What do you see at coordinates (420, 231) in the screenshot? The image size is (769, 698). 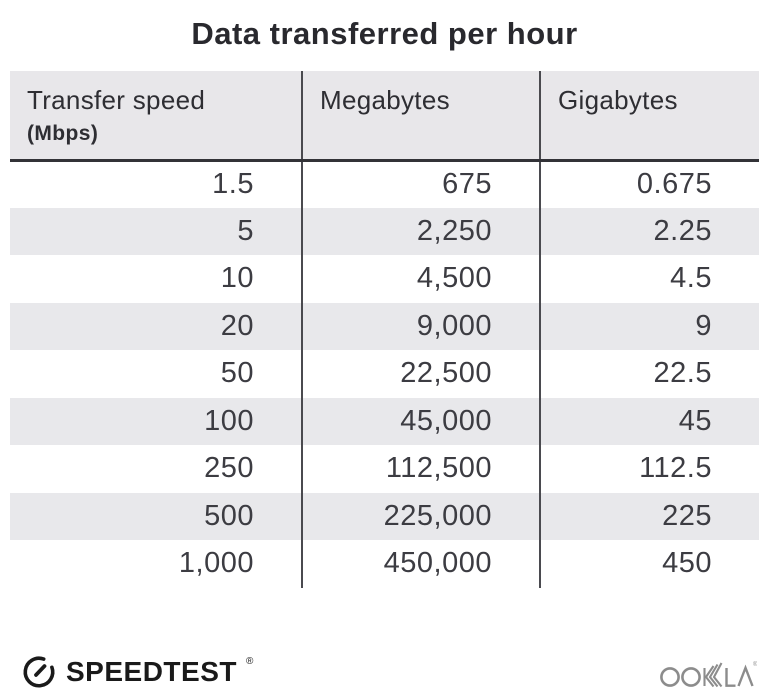 I see `table-cell-megabytes: 2,250` at bounding box center [420, 231].